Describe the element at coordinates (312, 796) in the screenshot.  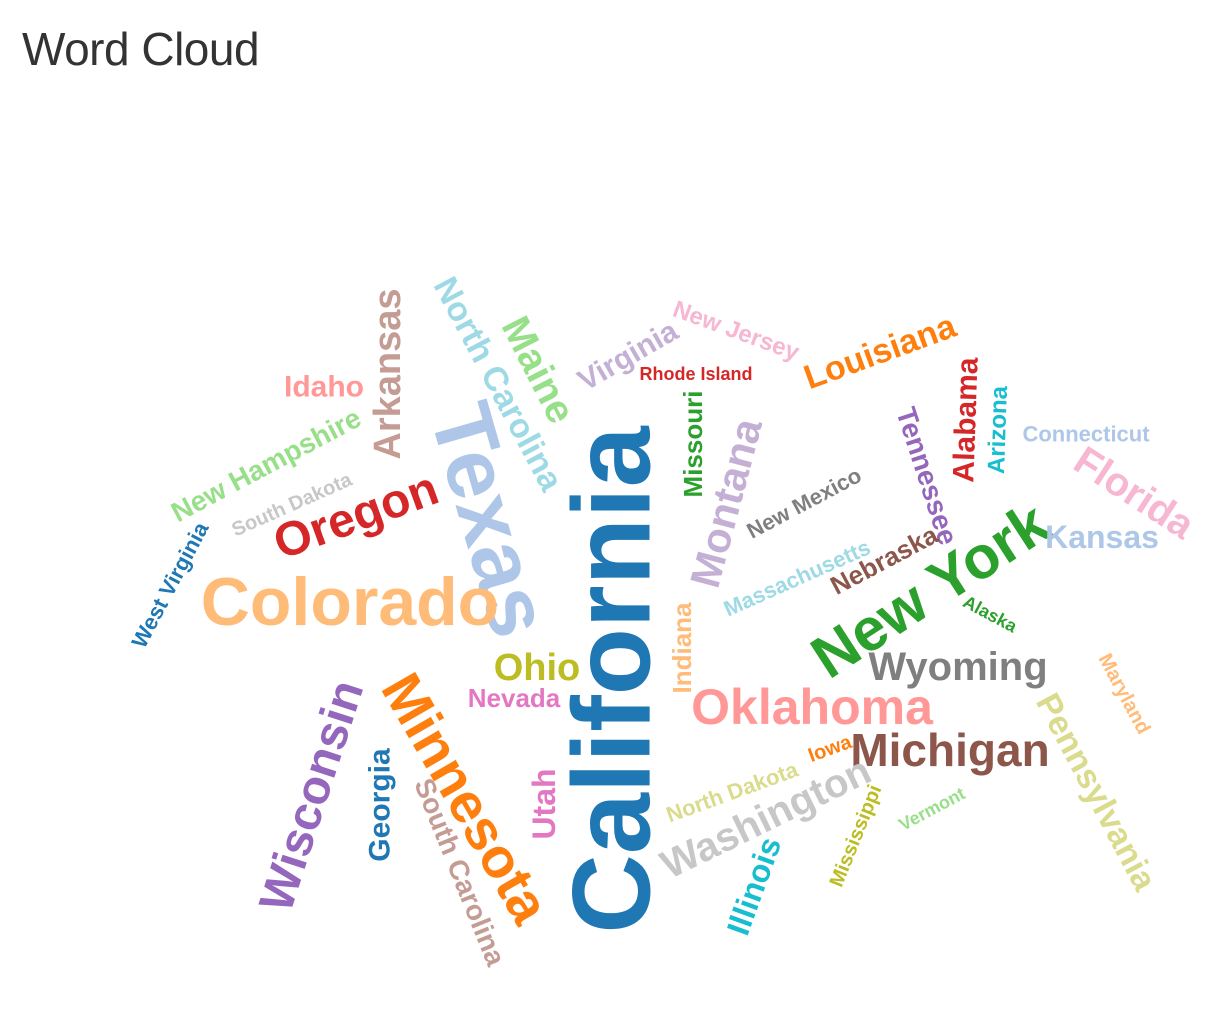
I see `word-wisconsin: Wisconsin` at that location.